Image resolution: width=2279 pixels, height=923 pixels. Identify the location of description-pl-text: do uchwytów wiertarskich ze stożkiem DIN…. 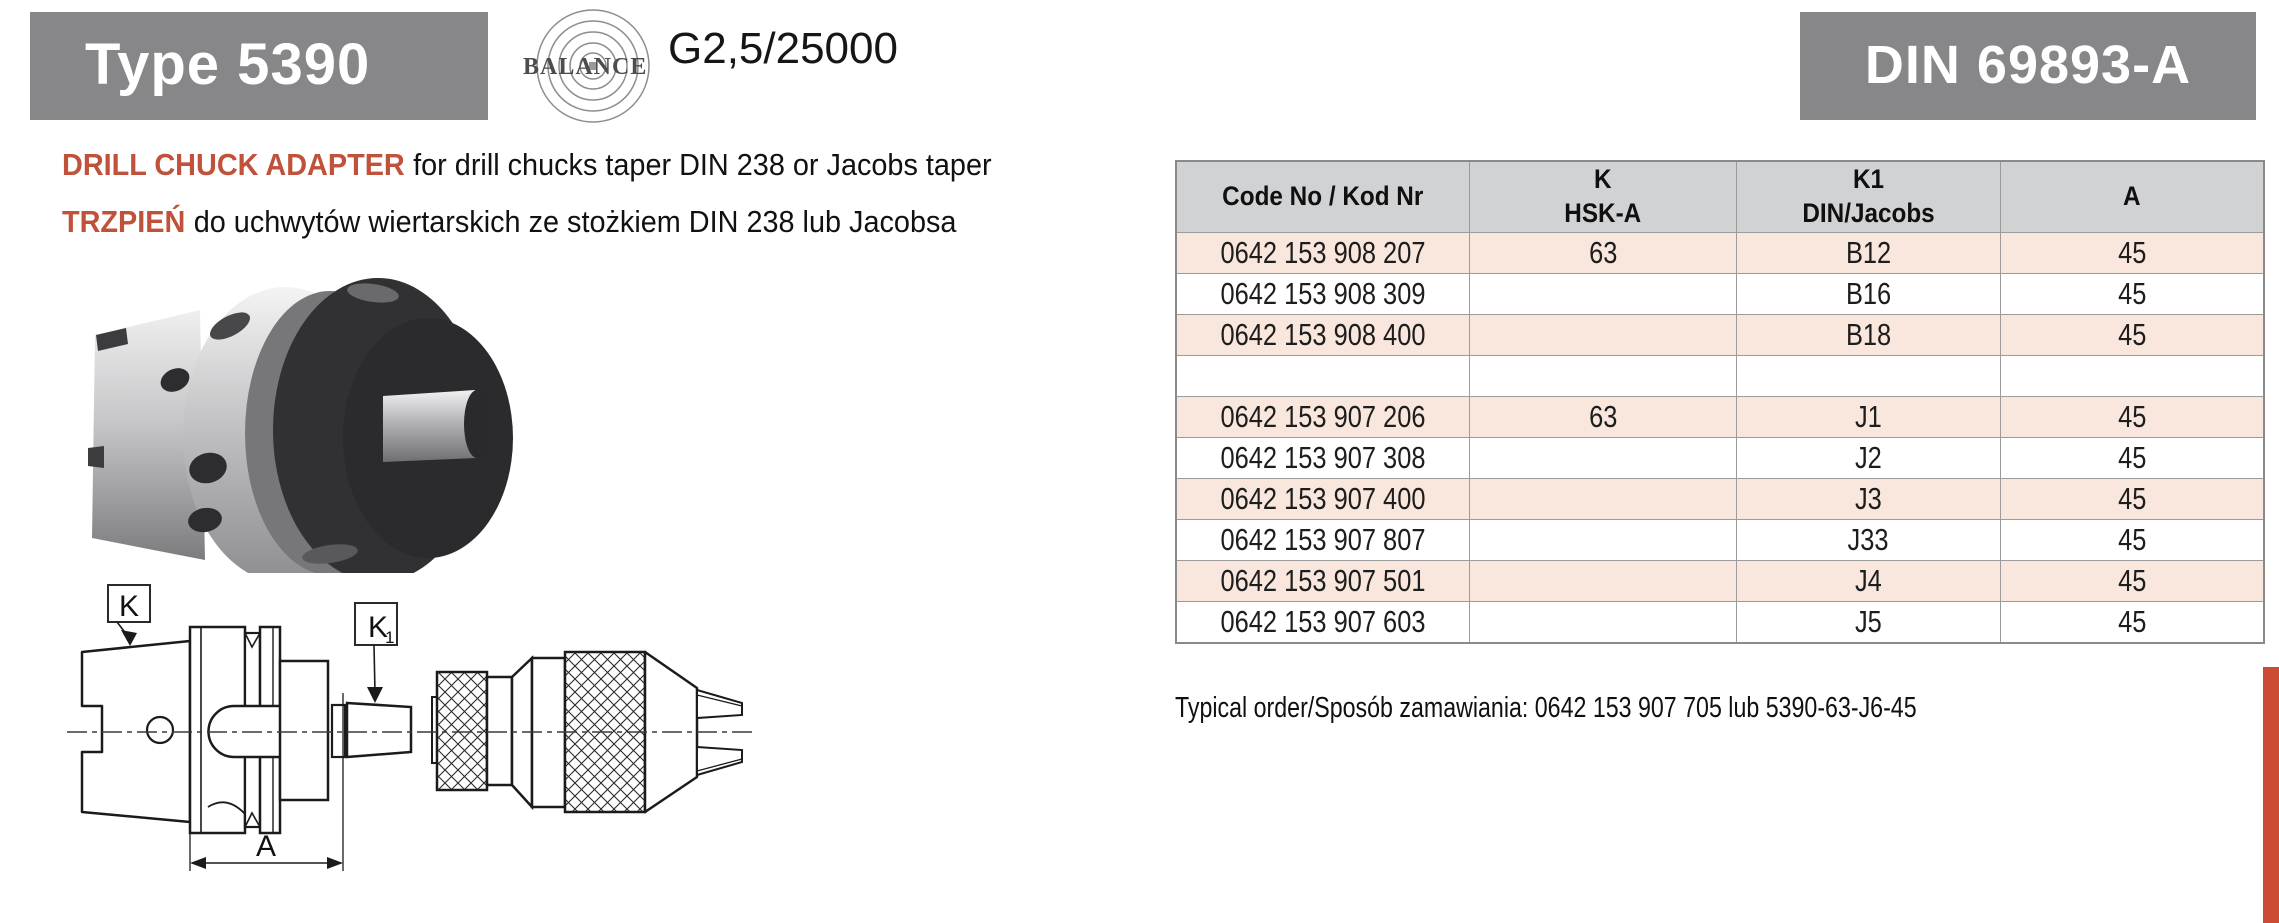
(575, 221).